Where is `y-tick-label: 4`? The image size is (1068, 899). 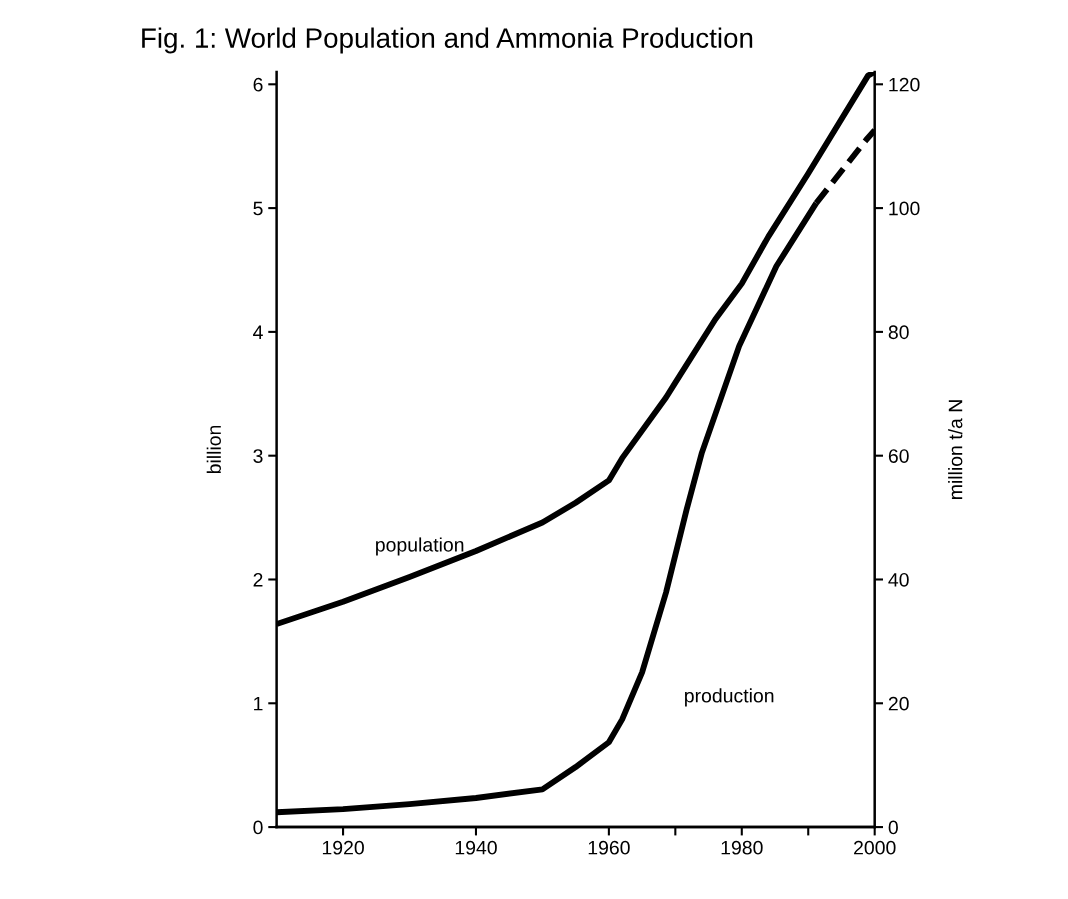 y-tick-label: 4 is located at coordinates (258, 332).